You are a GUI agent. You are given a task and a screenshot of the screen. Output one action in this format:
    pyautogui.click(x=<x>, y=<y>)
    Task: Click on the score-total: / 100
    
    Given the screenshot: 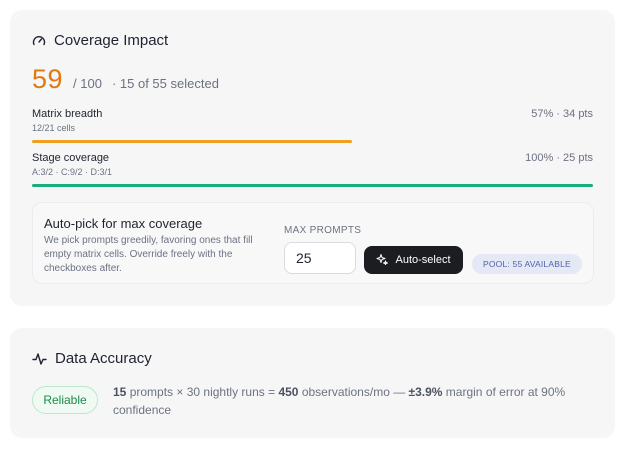 What is the action you would take?
    pyautogui.click(x=87, y=83)
    